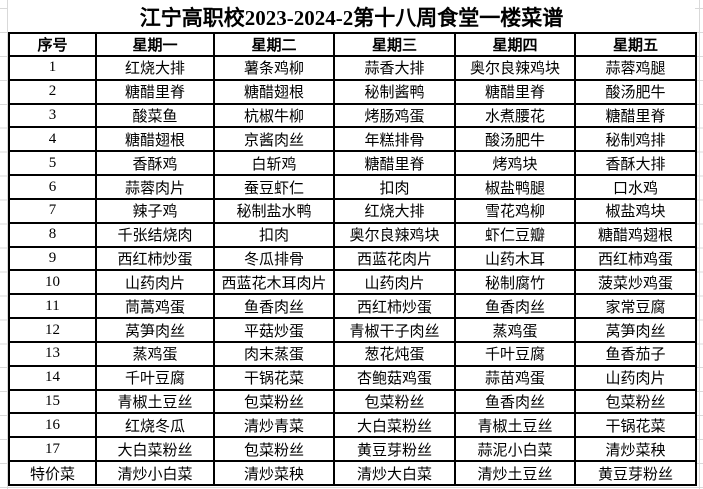 This screenshot has height=489, width=703. What do you see at coordinates (635, 234) in the screenshot?
I see `dish-cell: 糖醋鸡翅根` at bounding box center [635, 234].